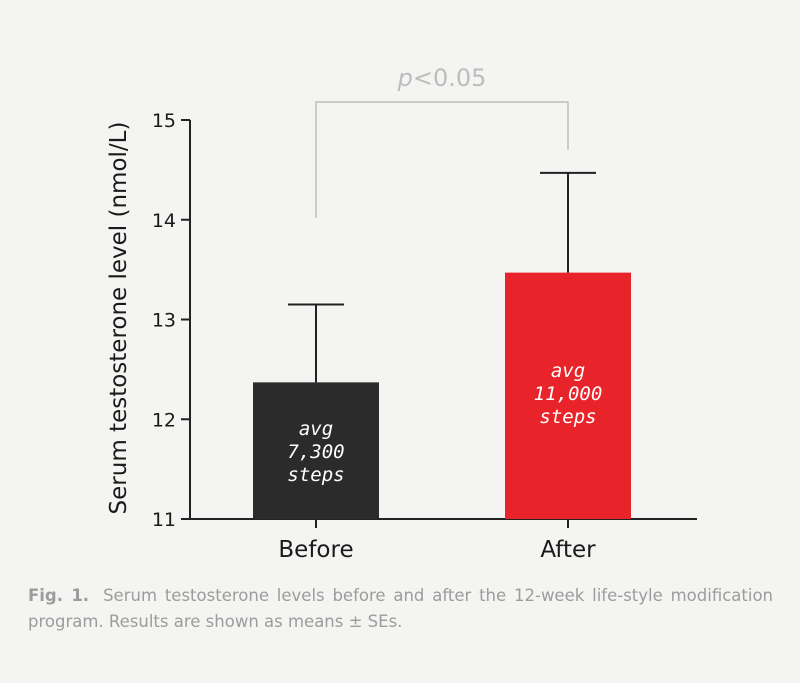  What do you see at coordinates (164, 221) in the screenshot?
I see `y-tick-label: 14` at bounding box center [164, 221].